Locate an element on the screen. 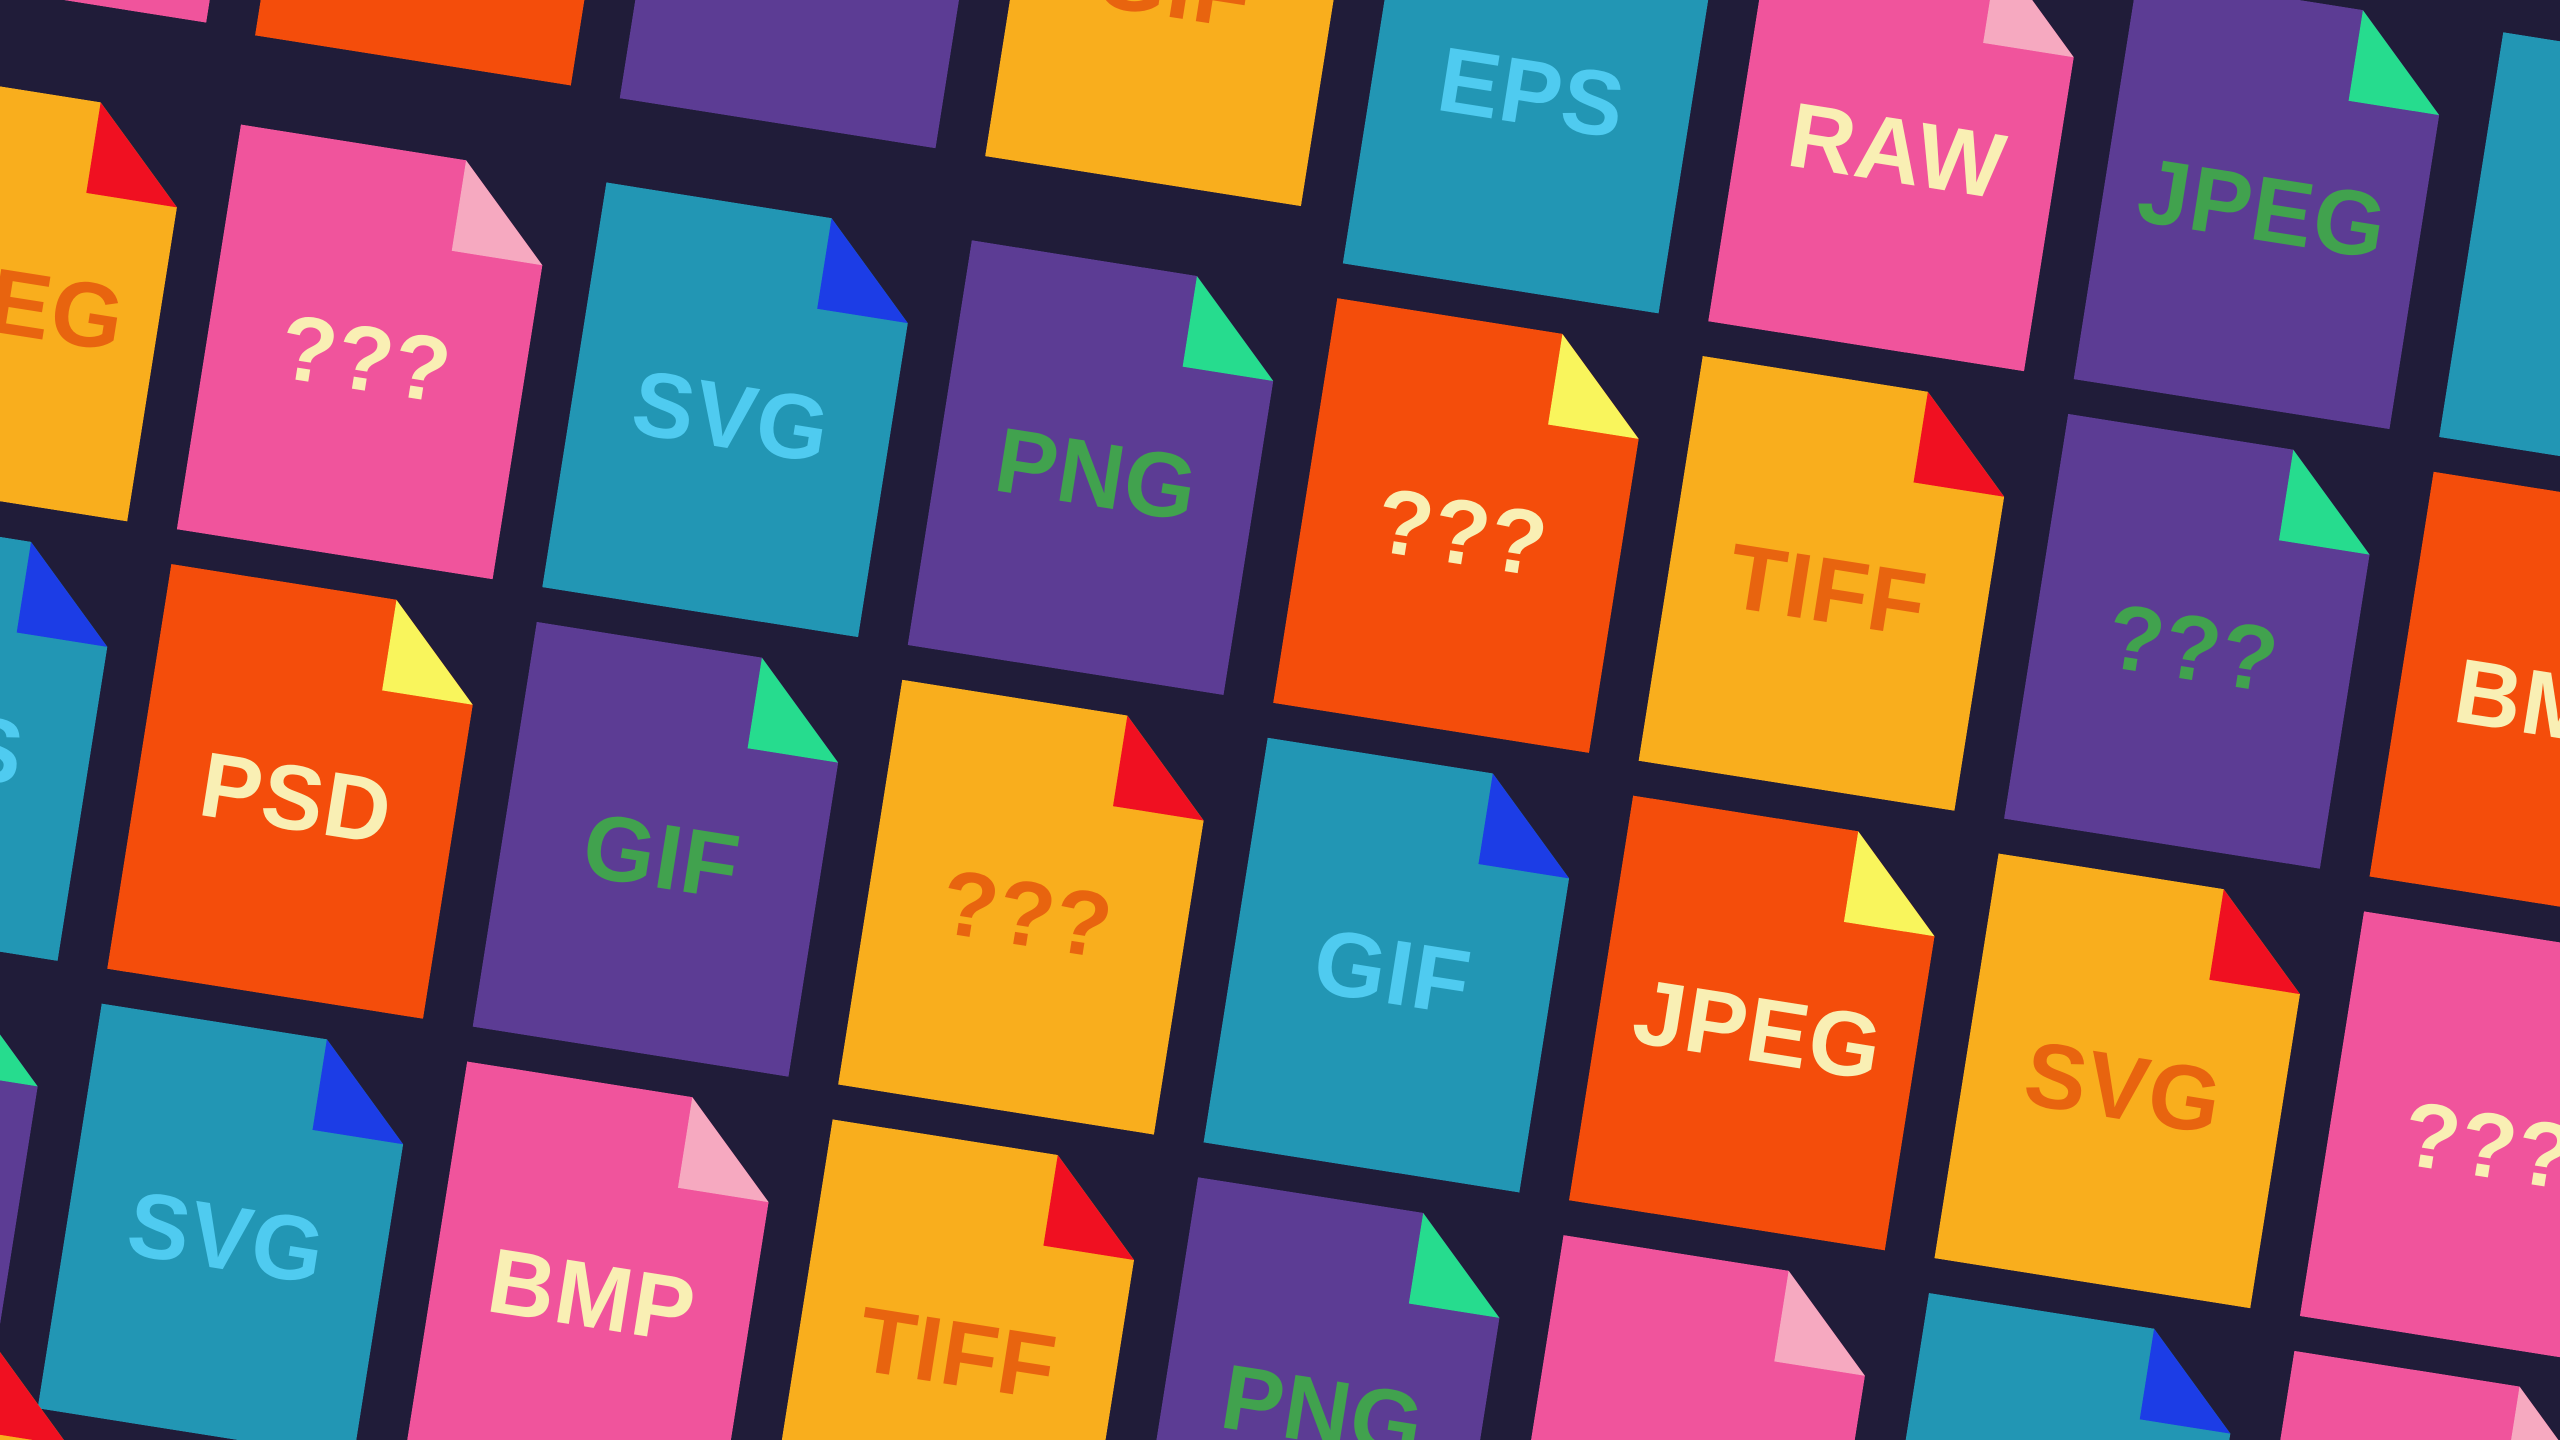 The image size is (2560, 1440). file-type-label: PSD is located at coordinates (296, 799).